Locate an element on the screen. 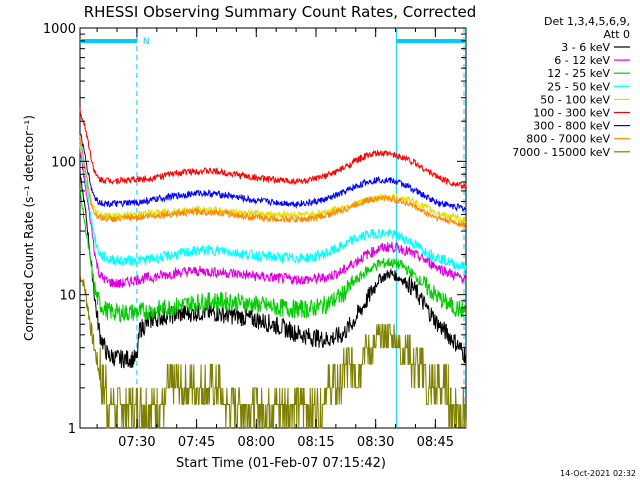  attenuator-bar-label-0: N is located at coordinates (146, 42).